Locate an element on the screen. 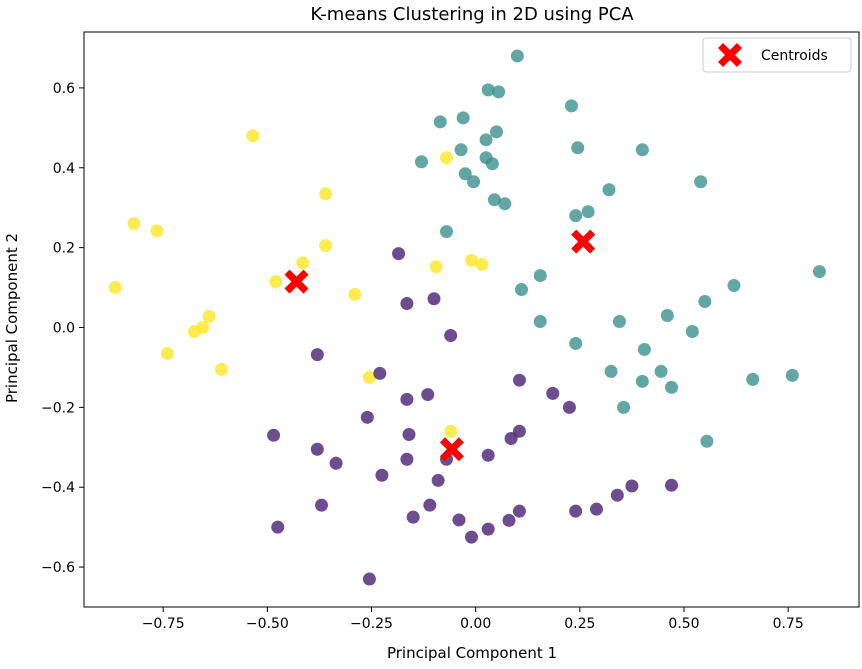 The width and height of the screenshot is (862, 669). x-tick-label: −0.75 is located at coordinates (163, 624).